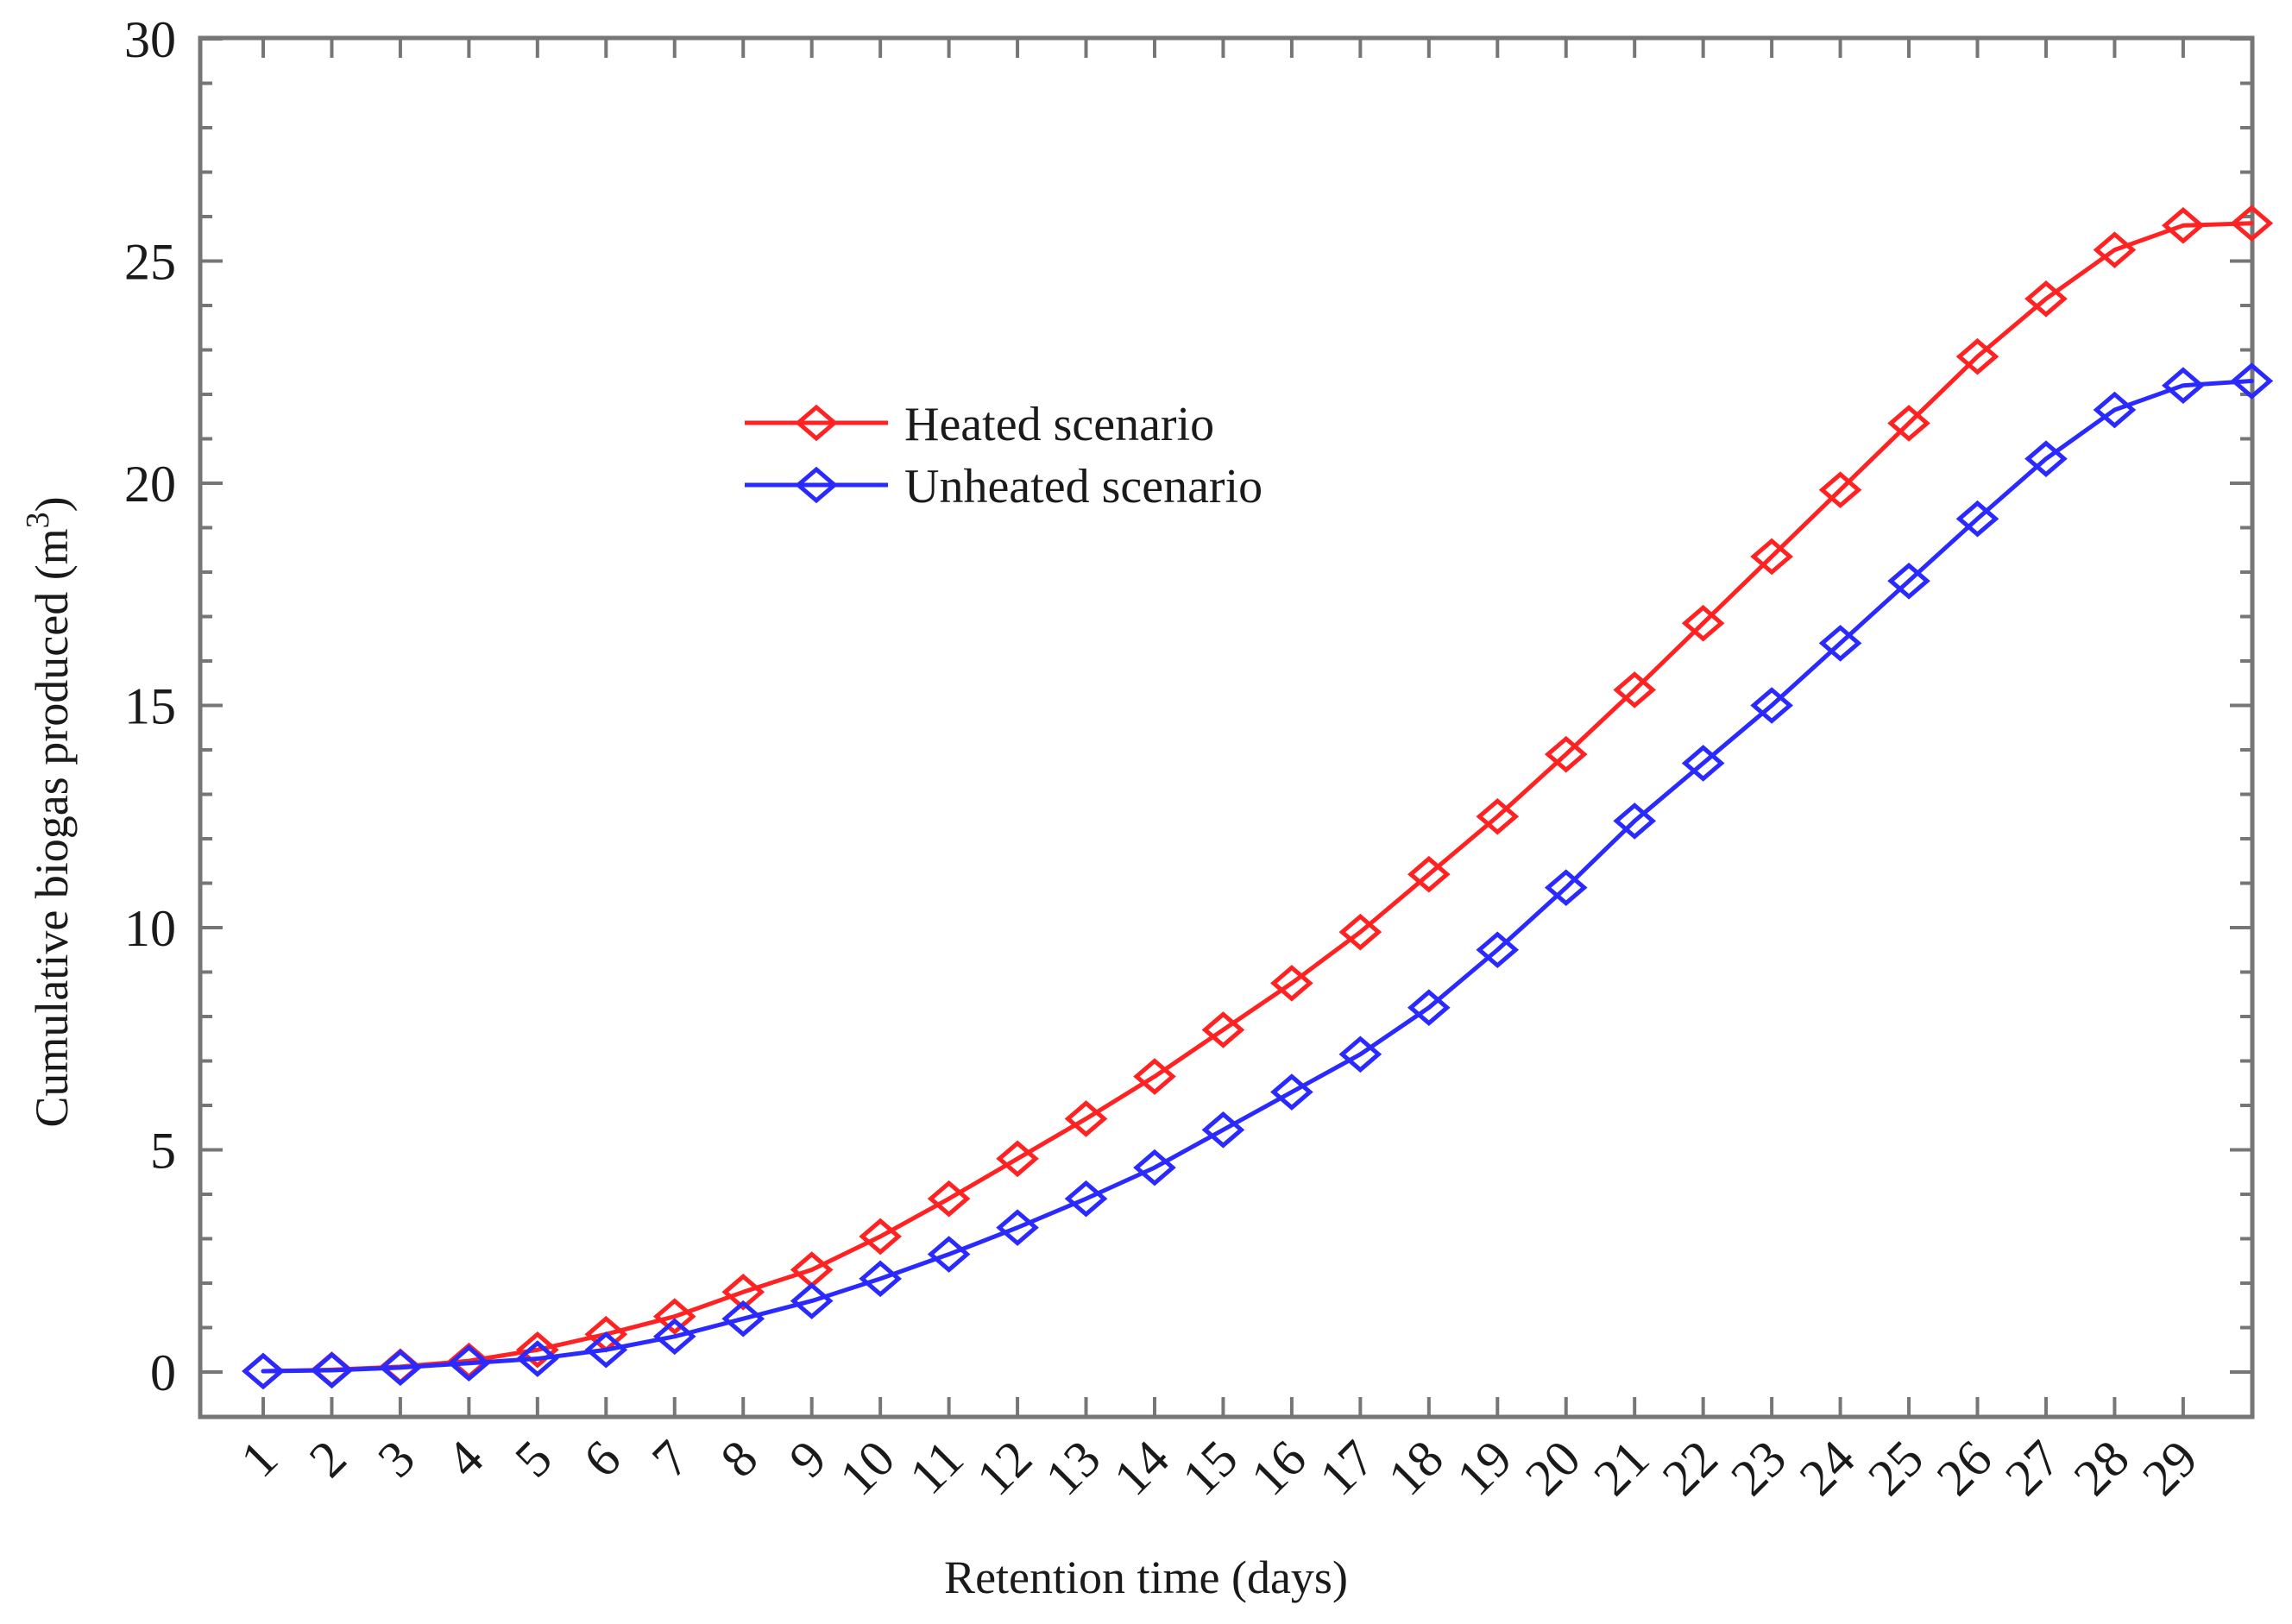 The height and width of the screenshot is (1624, 2292). What do you see at coordinates (936, 1468) in the screenshot?
I see `x-tick-label: 11` at bounding box center [936, 1468].